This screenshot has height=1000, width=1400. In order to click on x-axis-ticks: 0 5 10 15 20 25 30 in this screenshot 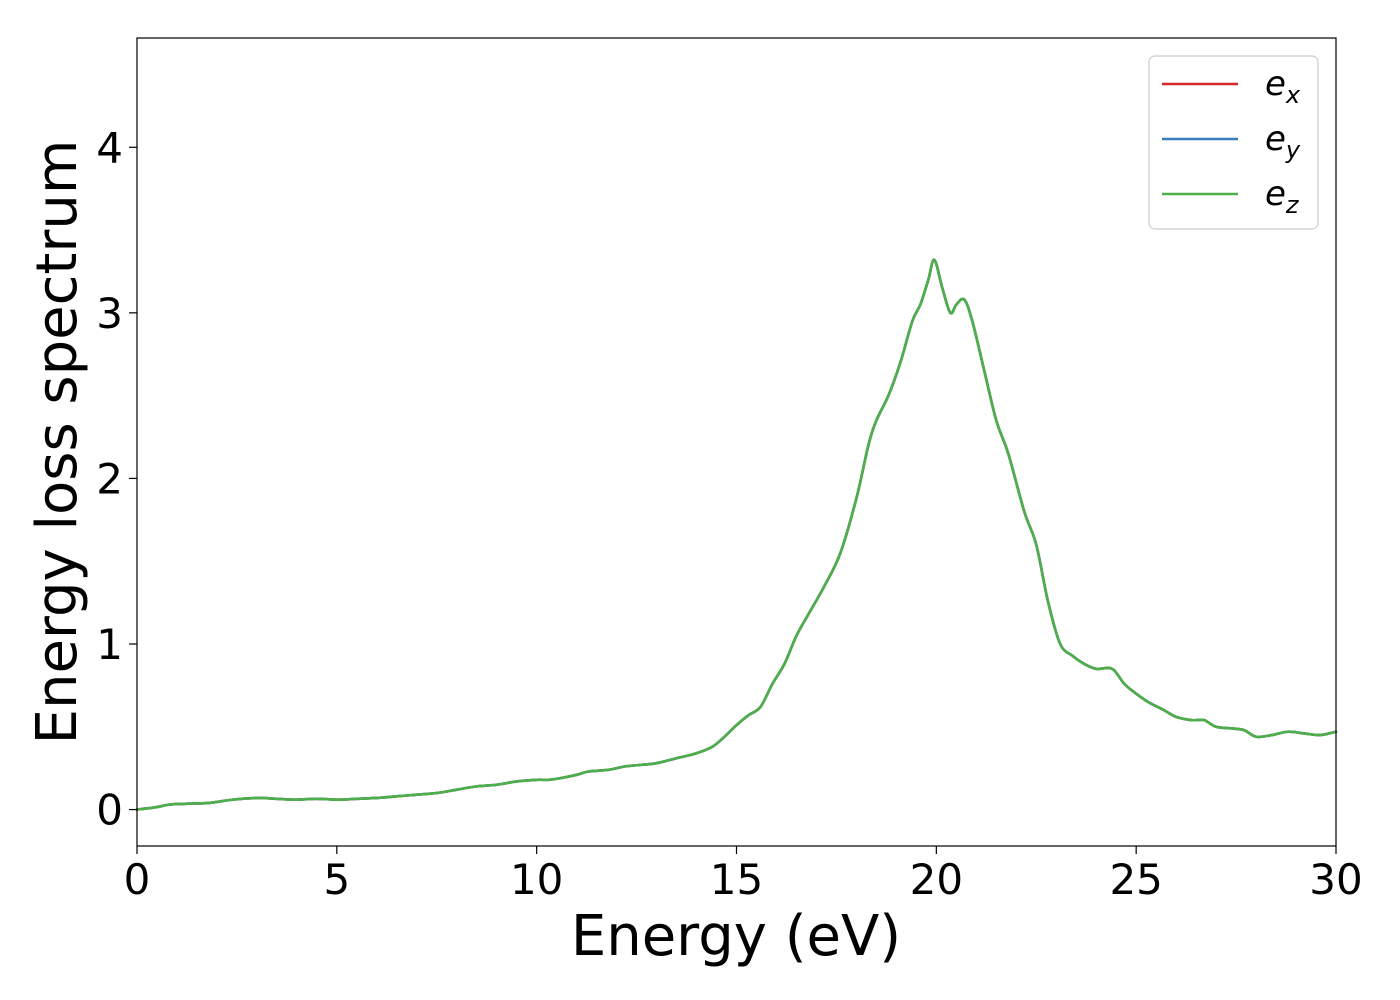, I will do `click(743, 875)`.